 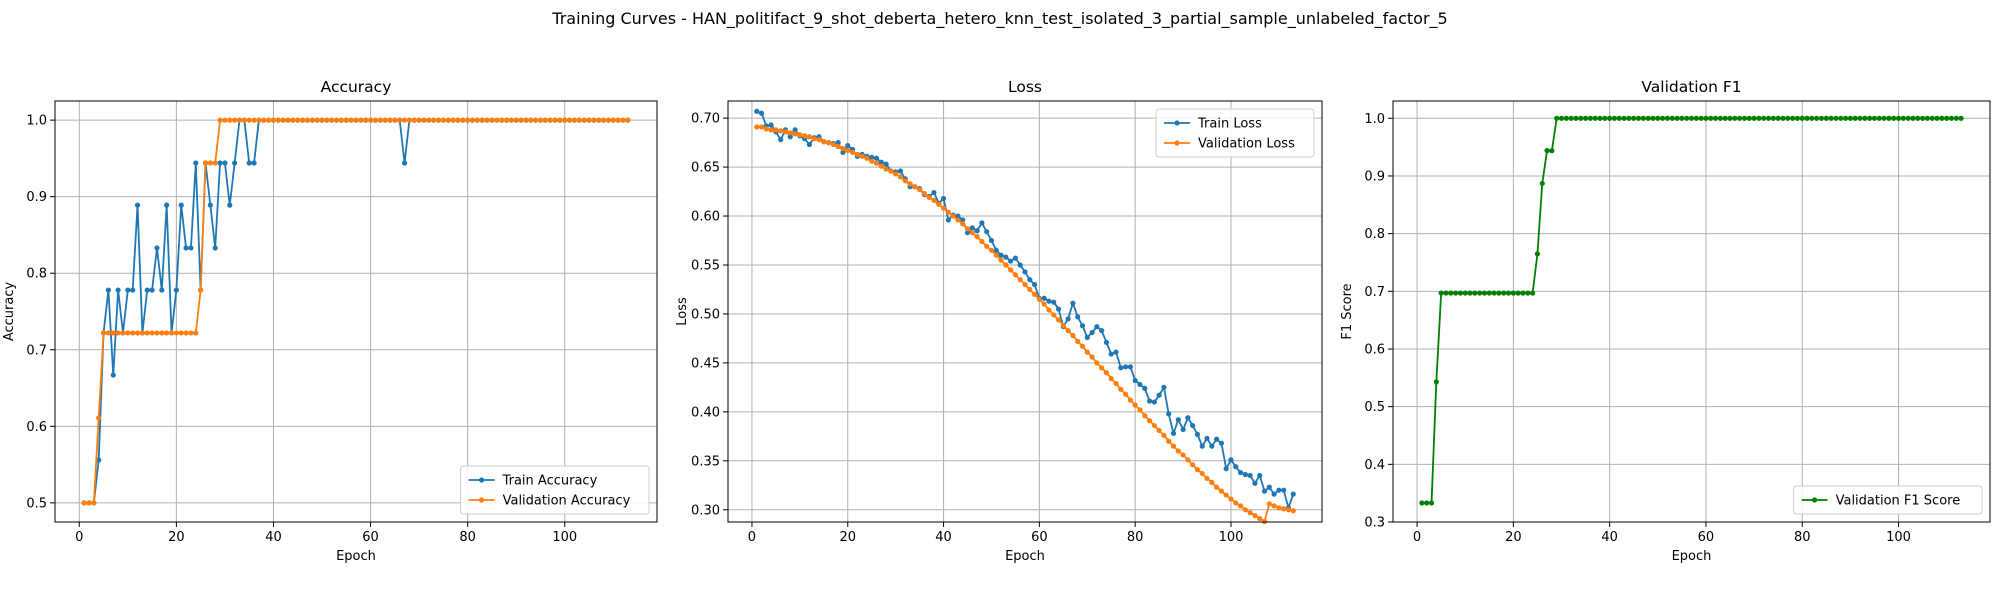 What do you see at coordinates (1898, 537) in the screenshot?
I see `x-tick-label: 100` at bounding box center [1898, 537].